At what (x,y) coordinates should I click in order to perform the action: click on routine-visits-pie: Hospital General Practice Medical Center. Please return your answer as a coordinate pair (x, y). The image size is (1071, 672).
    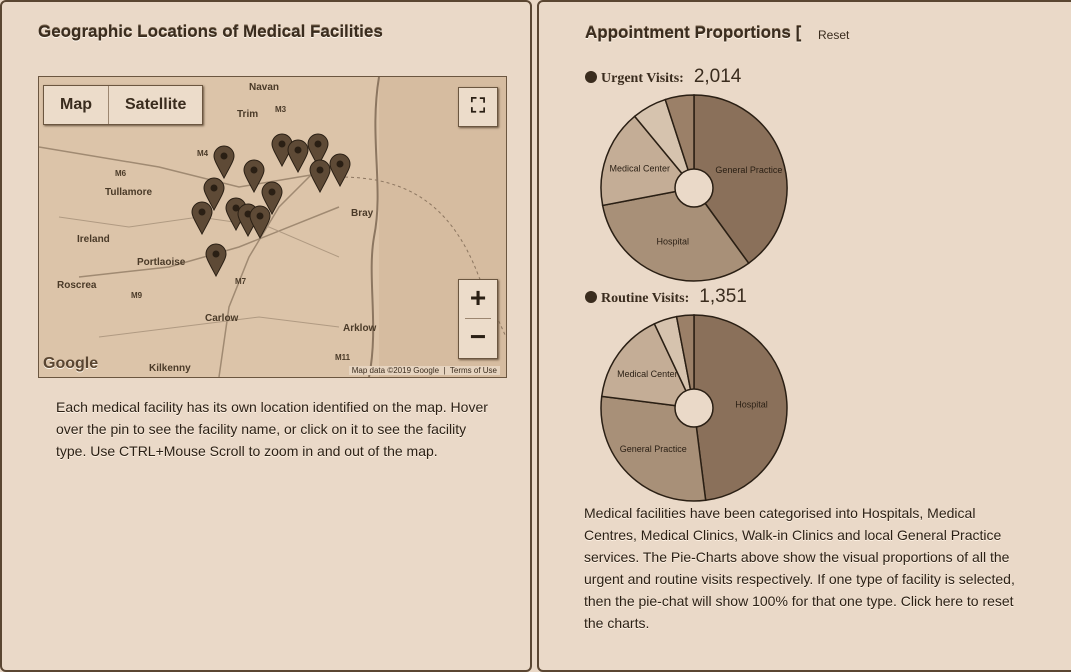
    Looking at the image, I should click on (694, 408).